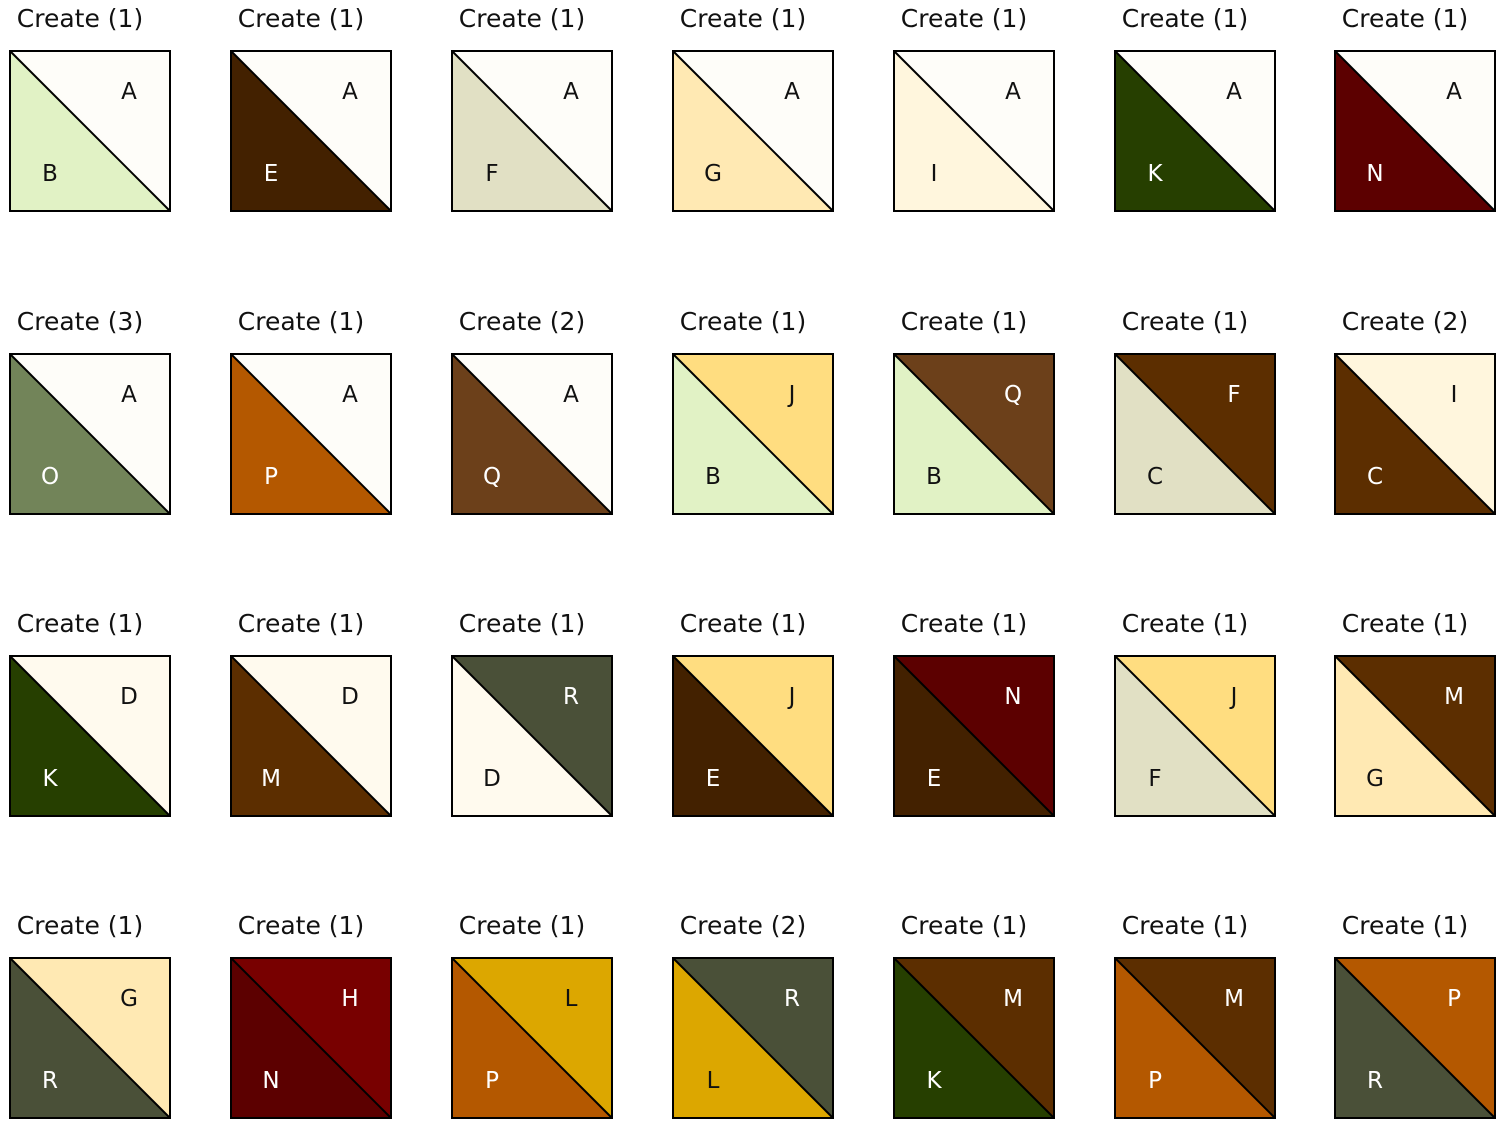 The width and height of the screenshot is (1503, 1127). Describe the element at coordinates (492, 477) in the screenshot. I see `lower-fabric-letter: Q` at that location.